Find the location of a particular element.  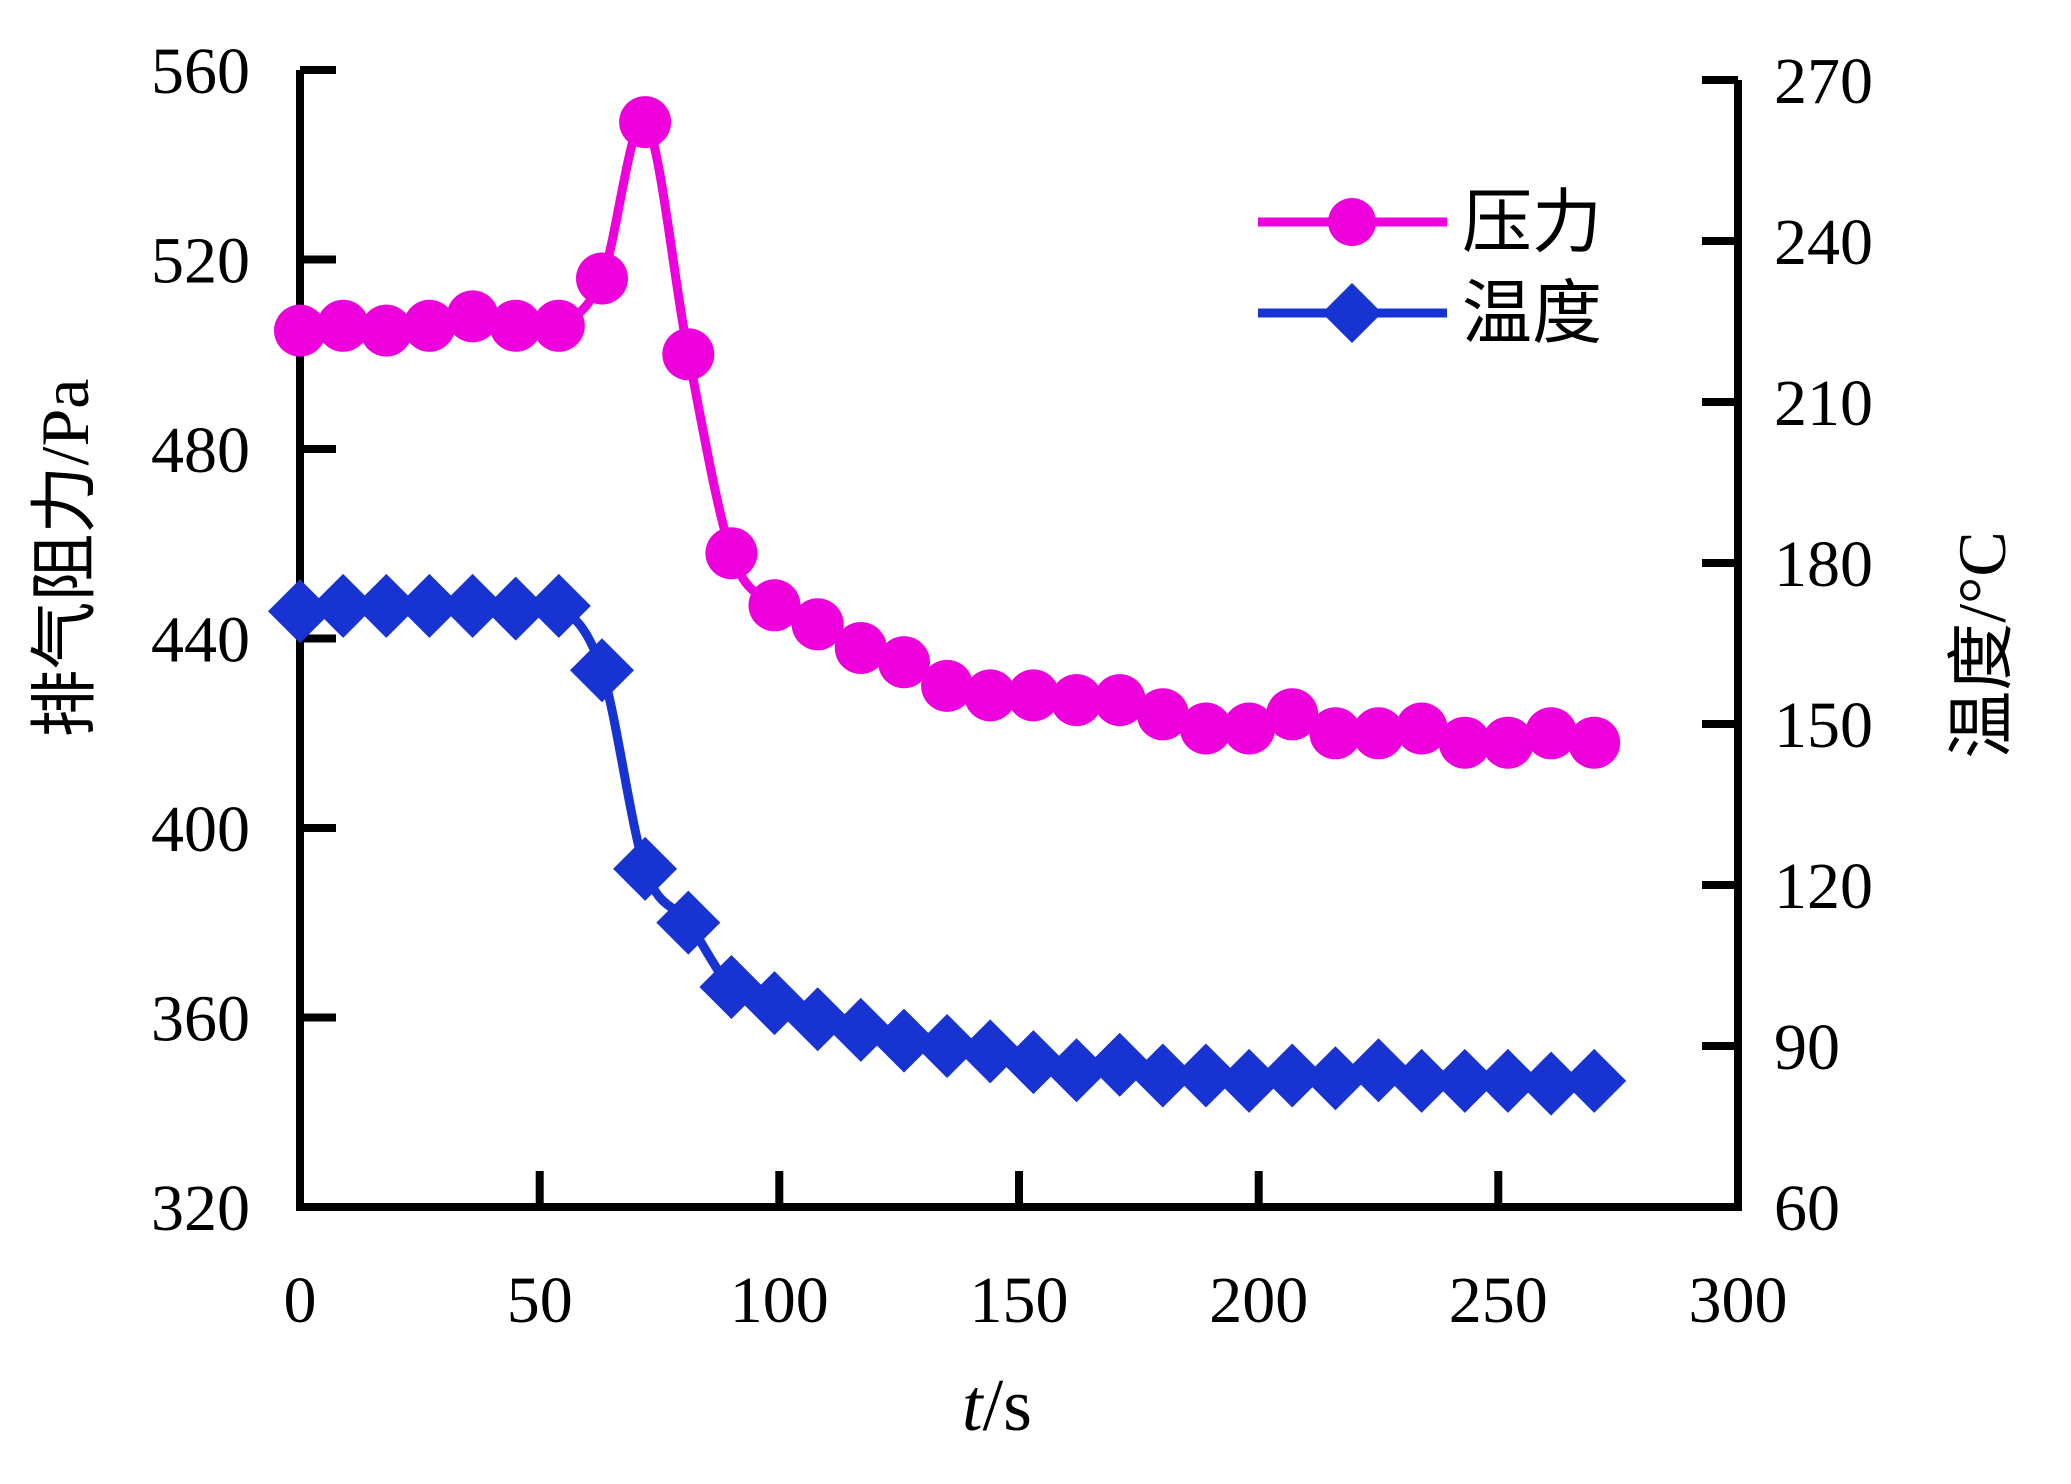

legend-diamond-marker-icon is located at coordinates (1352, 313).